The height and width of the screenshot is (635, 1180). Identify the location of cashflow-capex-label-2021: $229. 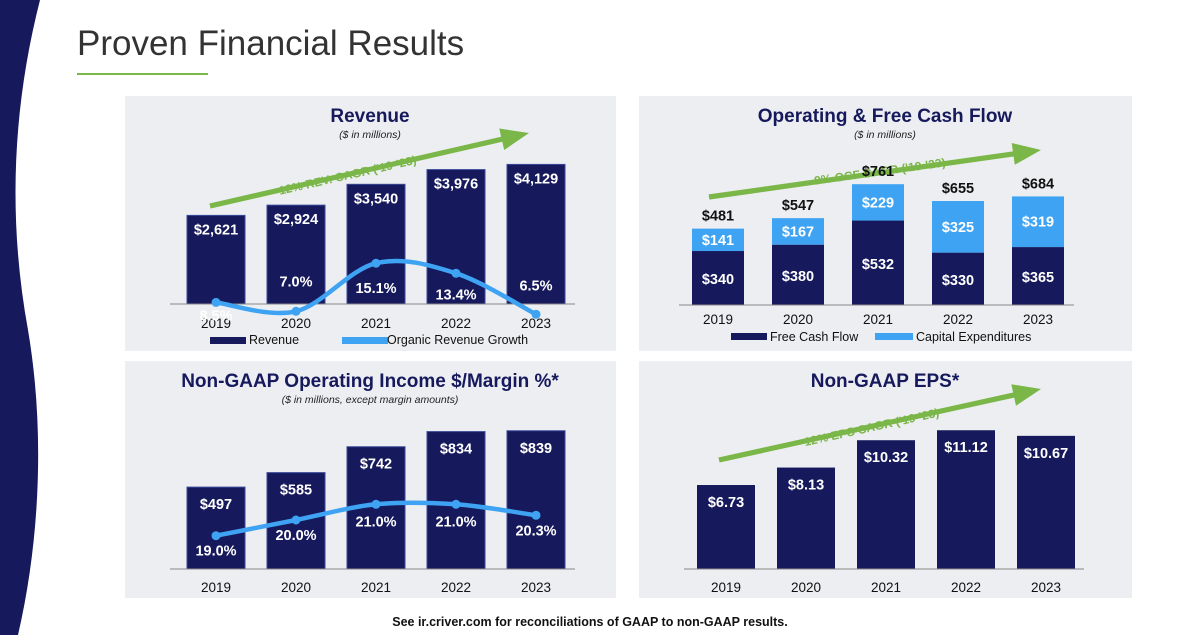
(878, 203).